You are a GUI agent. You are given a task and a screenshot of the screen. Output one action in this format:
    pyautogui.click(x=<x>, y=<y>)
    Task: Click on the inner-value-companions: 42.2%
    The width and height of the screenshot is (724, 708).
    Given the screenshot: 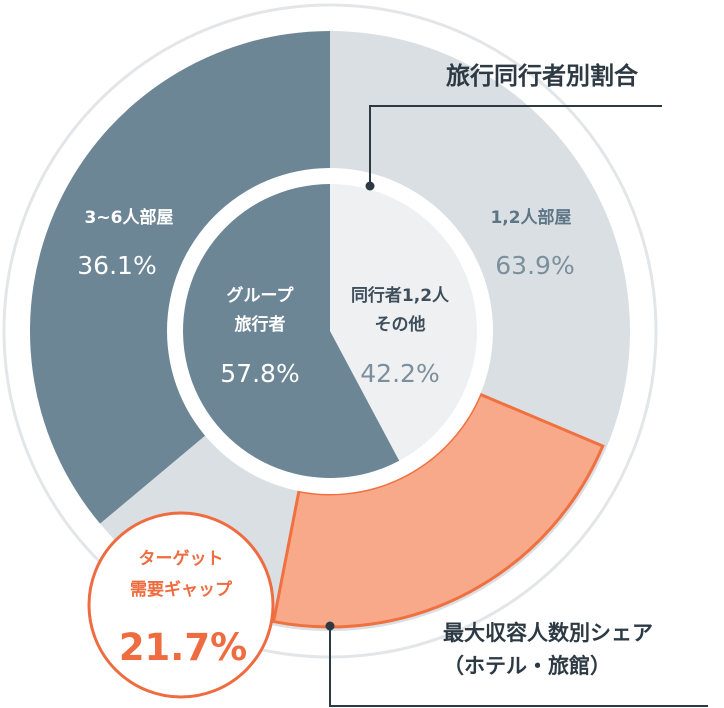 What is the action you would take?
    pyautogui.click(x=399, y=373)
    